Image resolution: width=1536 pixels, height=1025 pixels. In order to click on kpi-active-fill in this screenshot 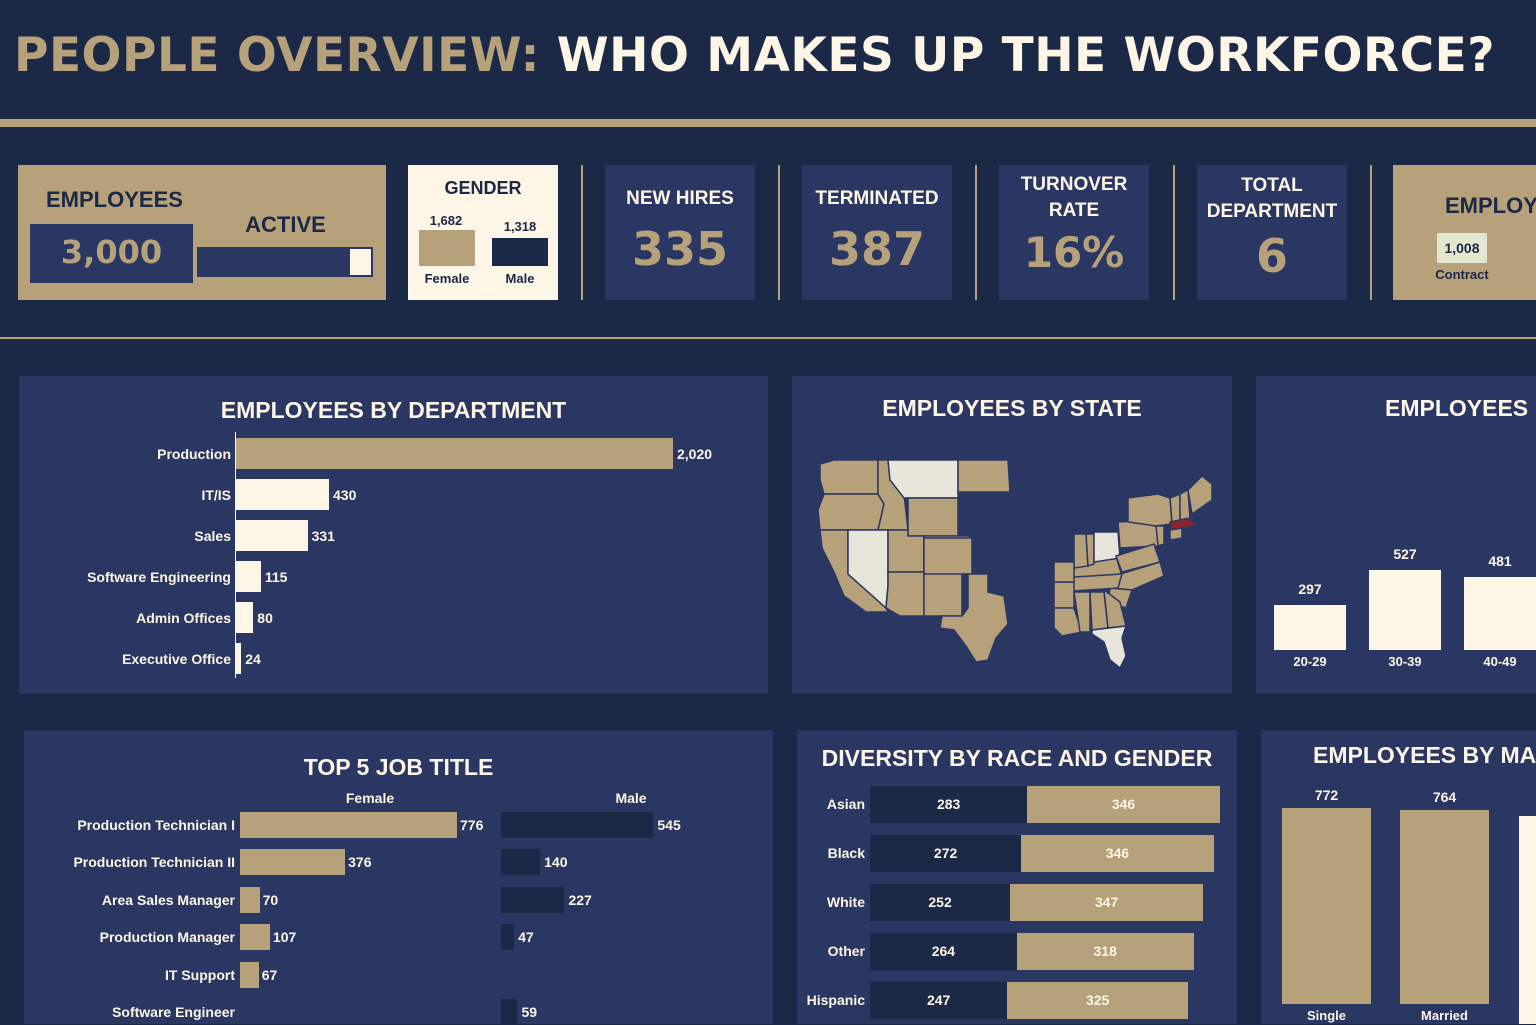, I will do `click(275, 262)`.